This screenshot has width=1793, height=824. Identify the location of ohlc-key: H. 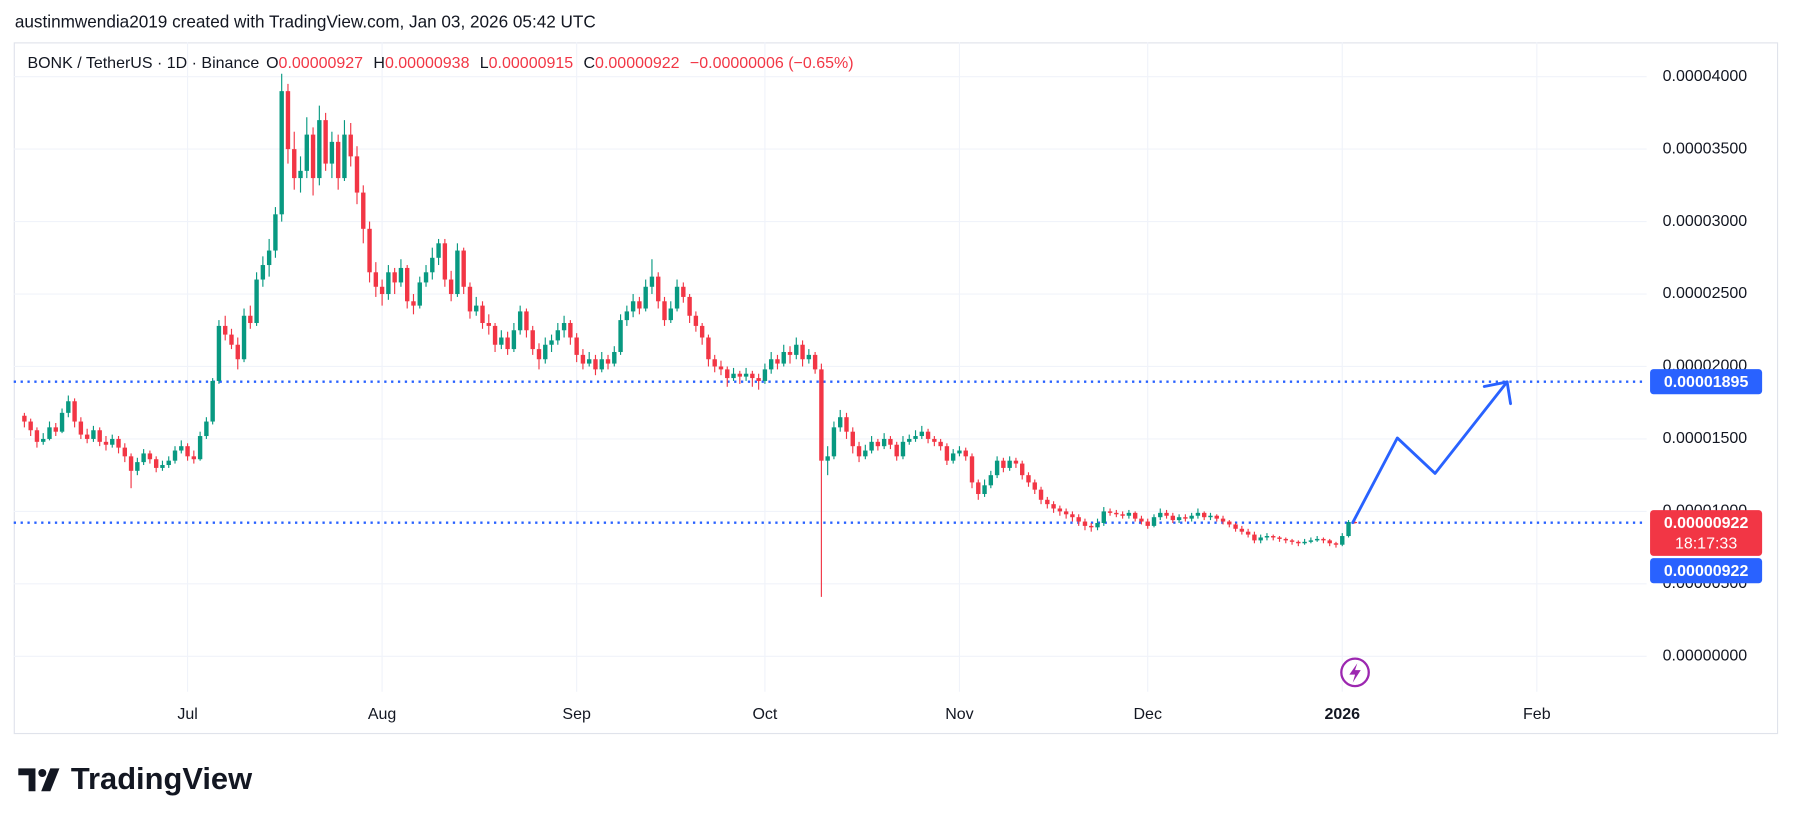
(379, 63).